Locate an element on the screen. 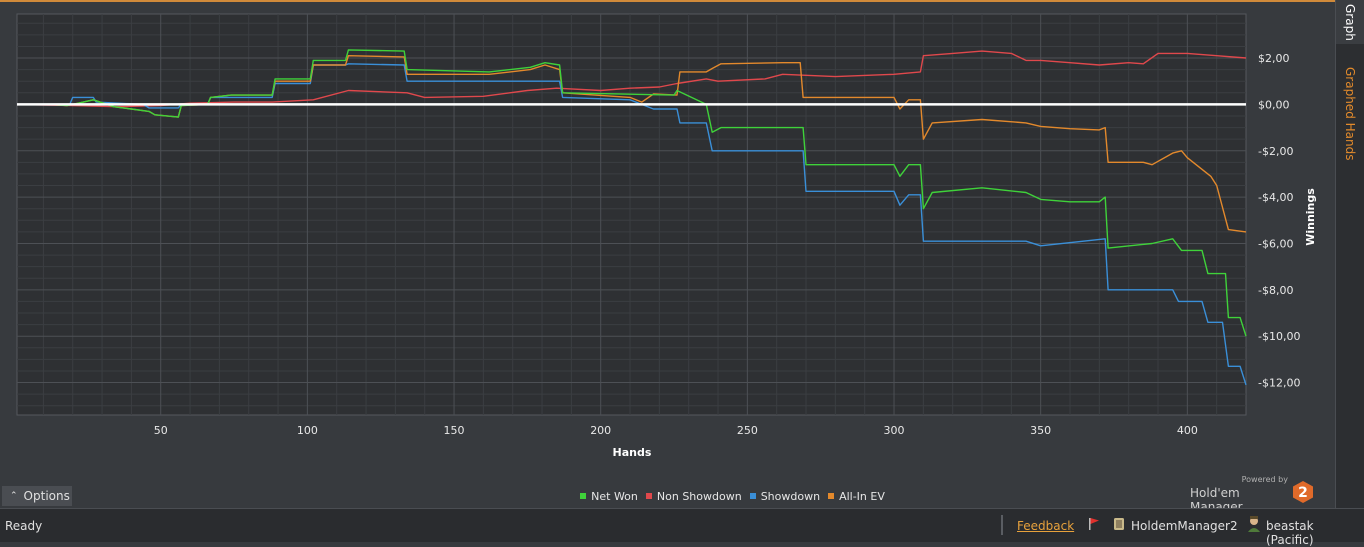 The height and width of the screenshot is (547, 1364). brand-logo-area: Powered by Hold'em Manager 2 is located at coordinates (1257, 494).